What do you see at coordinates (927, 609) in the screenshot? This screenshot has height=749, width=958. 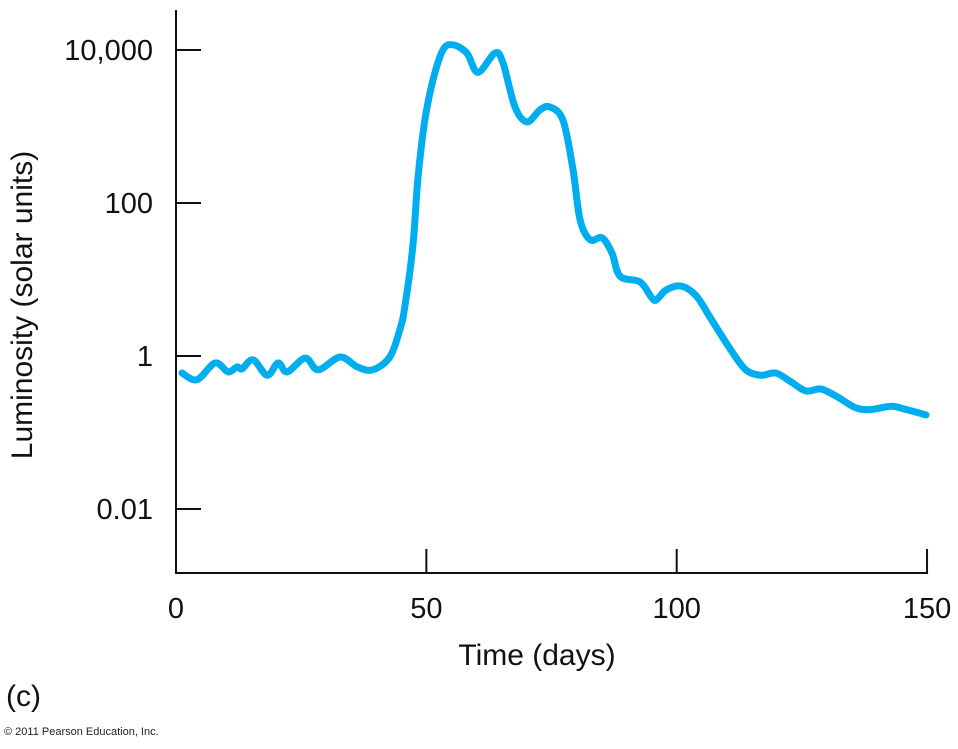 I see `x-tick-label: 150` at bounding box center [927, 609].